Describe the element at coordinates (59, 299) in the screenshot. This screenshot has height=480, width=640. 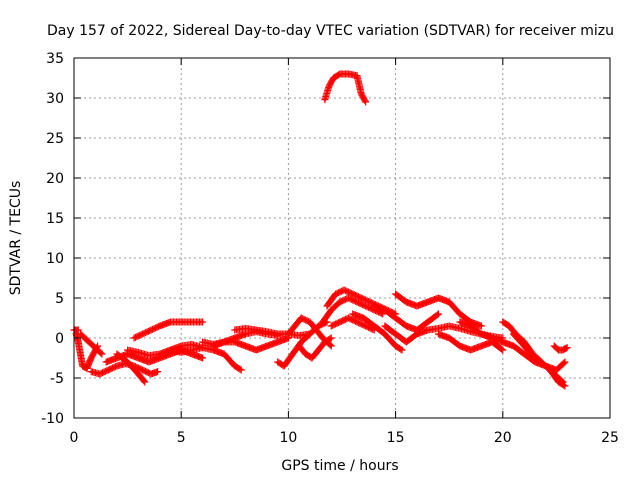
I see `y-tick-label: 5` at that location.